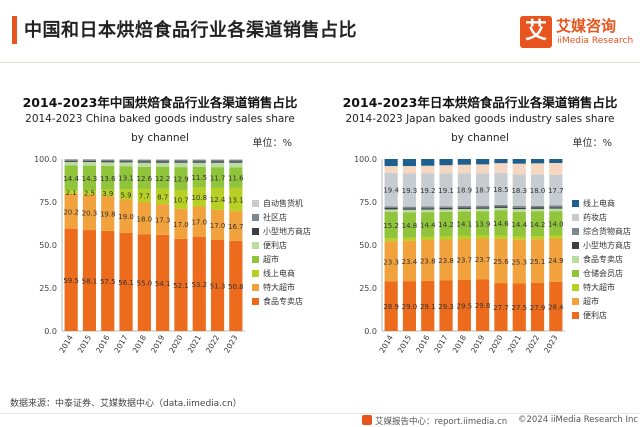  What do you see at coordinates (126, 404) in the screenshot?
I see `data-source: 数据来源：中泰证券、艾媒数据中心（data.iimedia.cn）` at bounding box center [126, 404].